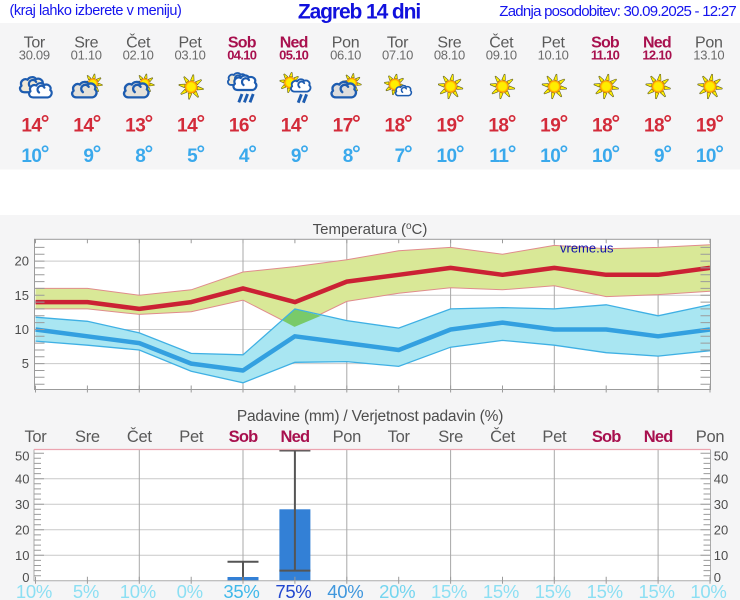 Image resolution: width=740 pixels, height=600 pixels. I want to click on svg-text: 5%, so click(86, 590).